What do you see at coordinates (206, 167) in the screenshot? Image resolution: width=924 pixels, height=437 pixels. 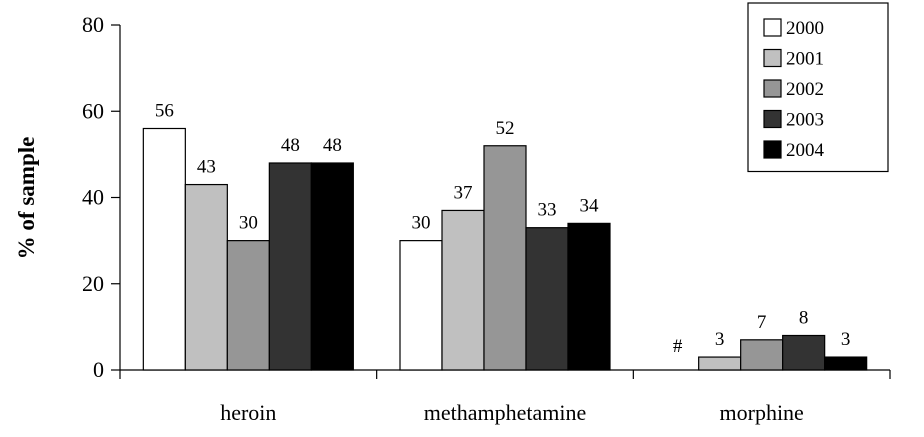 I see `data-label: 43` at bounding box center [206, 167].